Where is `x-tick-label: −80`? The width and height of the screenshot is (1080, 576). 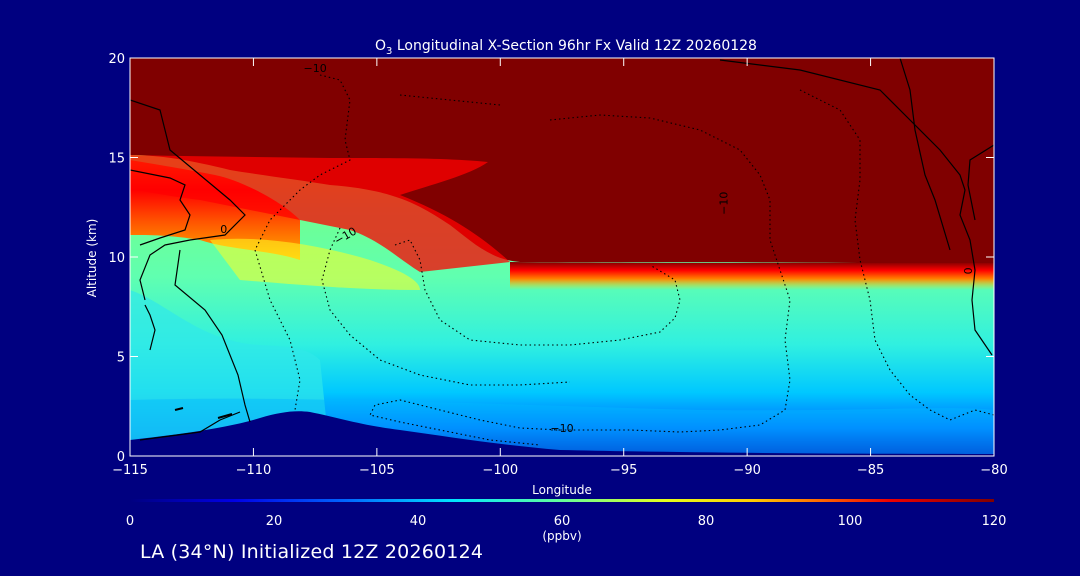 x-tick-label: −80 is located at coordinates (993, 470).